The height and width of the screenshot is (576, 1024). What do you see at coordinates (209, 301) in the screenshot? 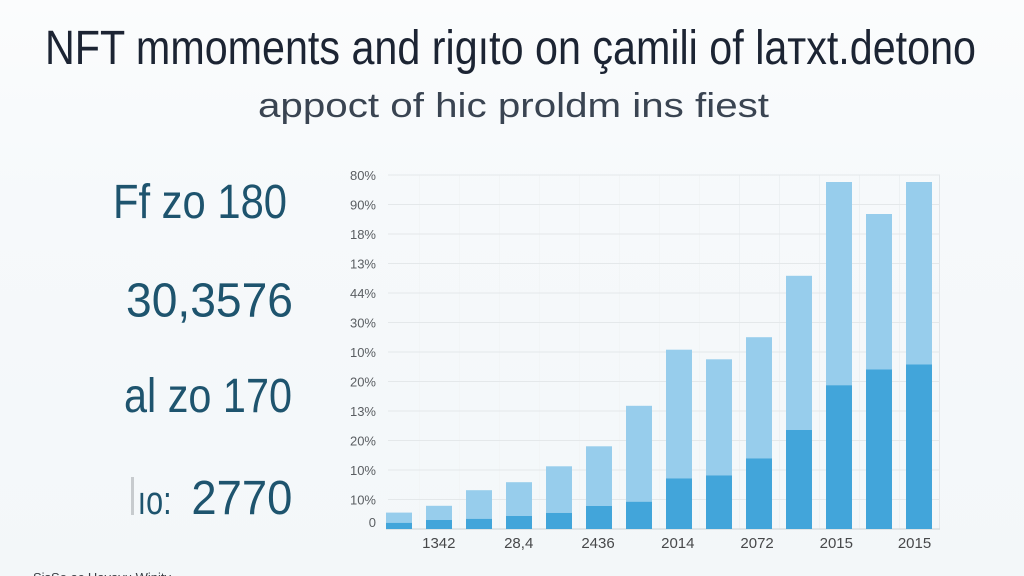
I see `svg-text: 30,3576` at bounding box center [209, 301].